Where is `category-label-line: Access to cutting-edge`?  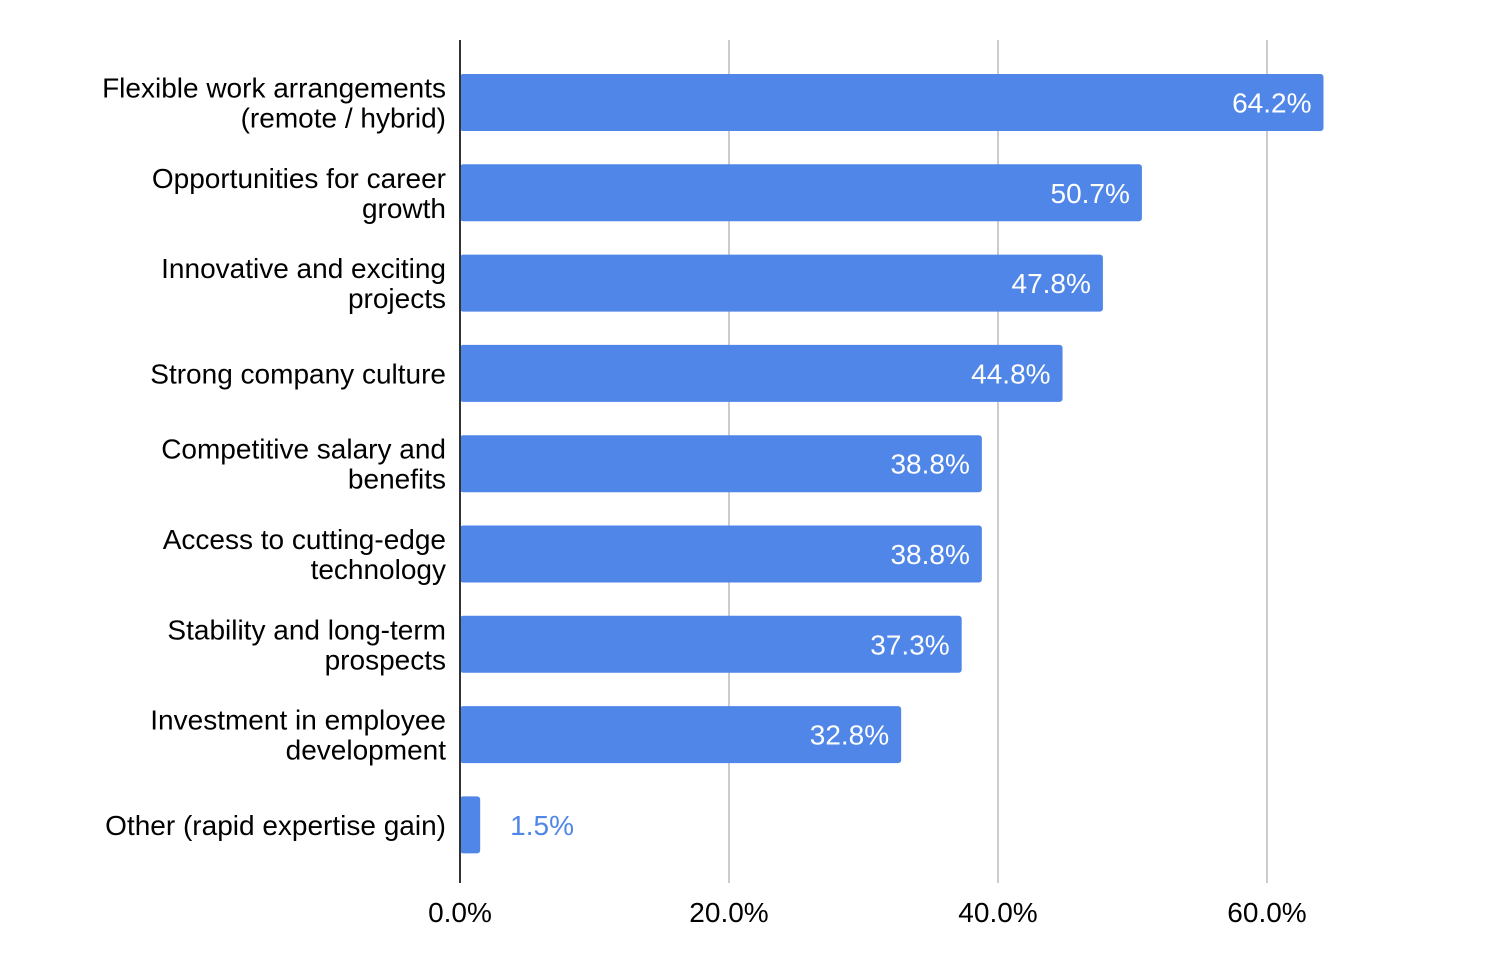 category-label-line: Access to cutting-edge is located at coordinates (304, 539).